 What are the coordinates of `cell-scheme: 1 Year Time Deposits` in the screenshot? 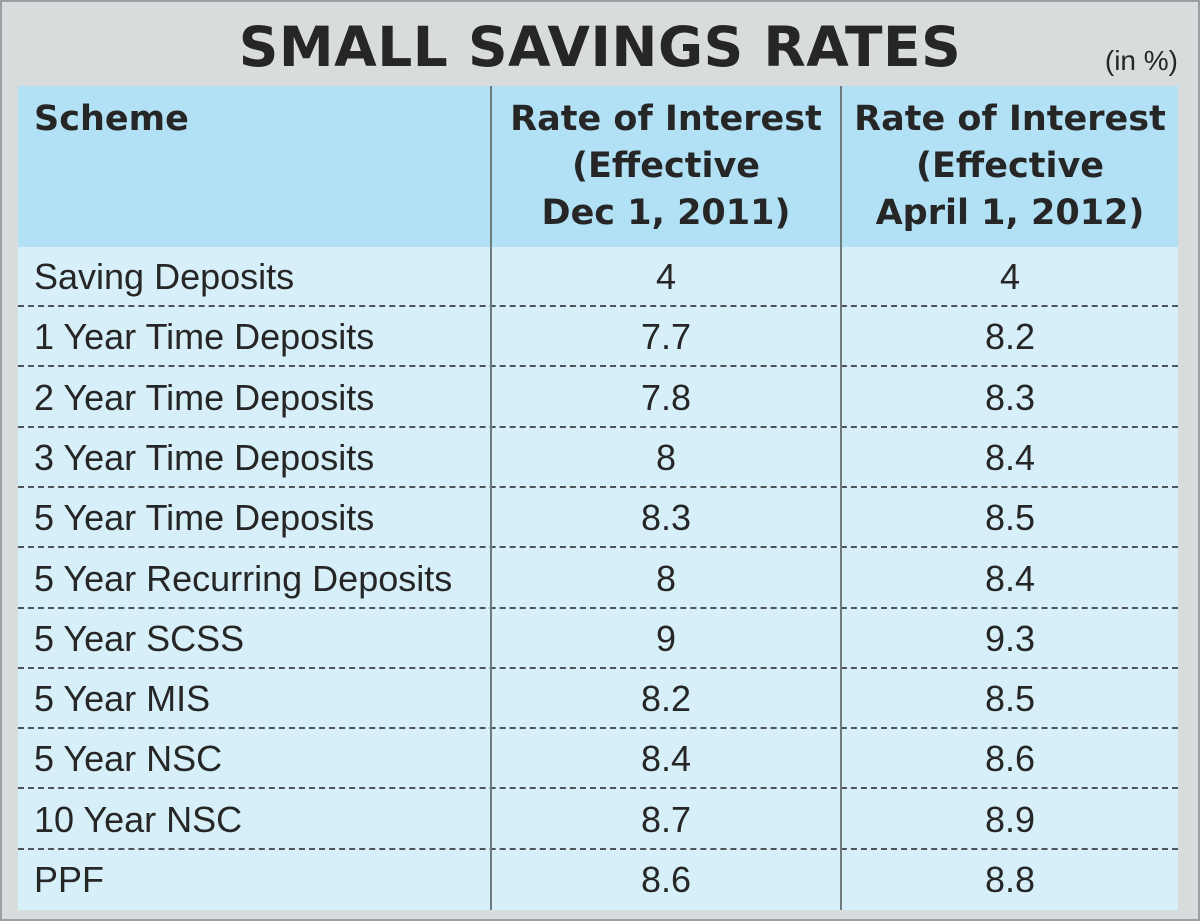 It's located at (204, 337).